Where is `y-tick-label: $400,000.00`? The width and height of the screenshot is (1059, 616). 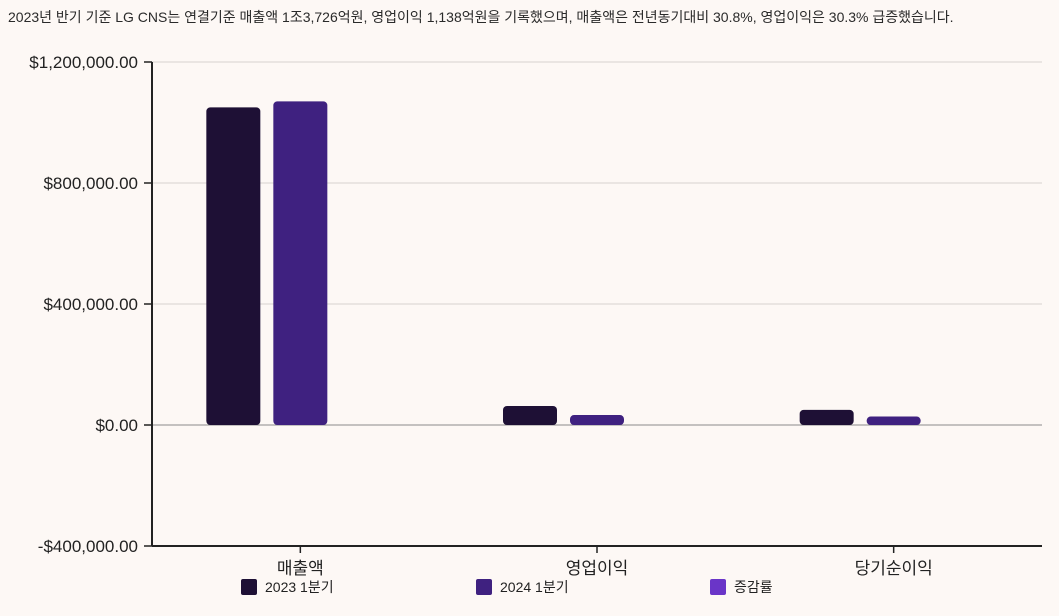
y-tick-label: $400,000.00 is located at coordinates (90, 304).